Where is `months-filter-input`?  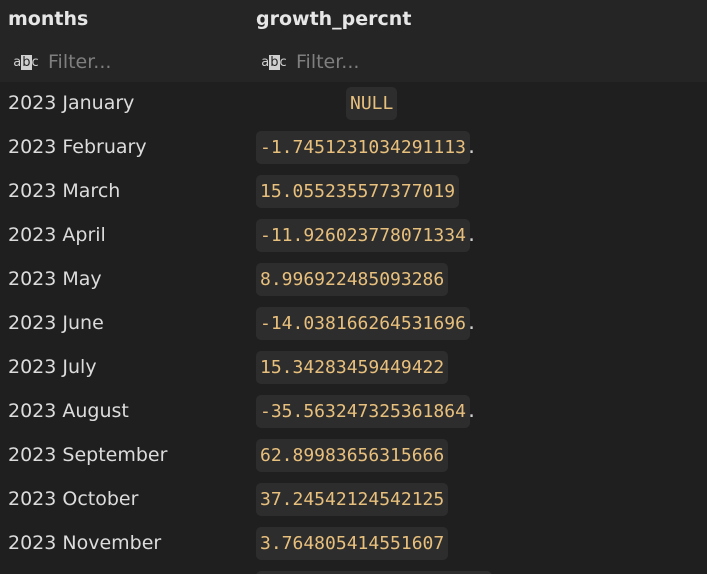
months-filter-input is located at coordinates (138, 62).